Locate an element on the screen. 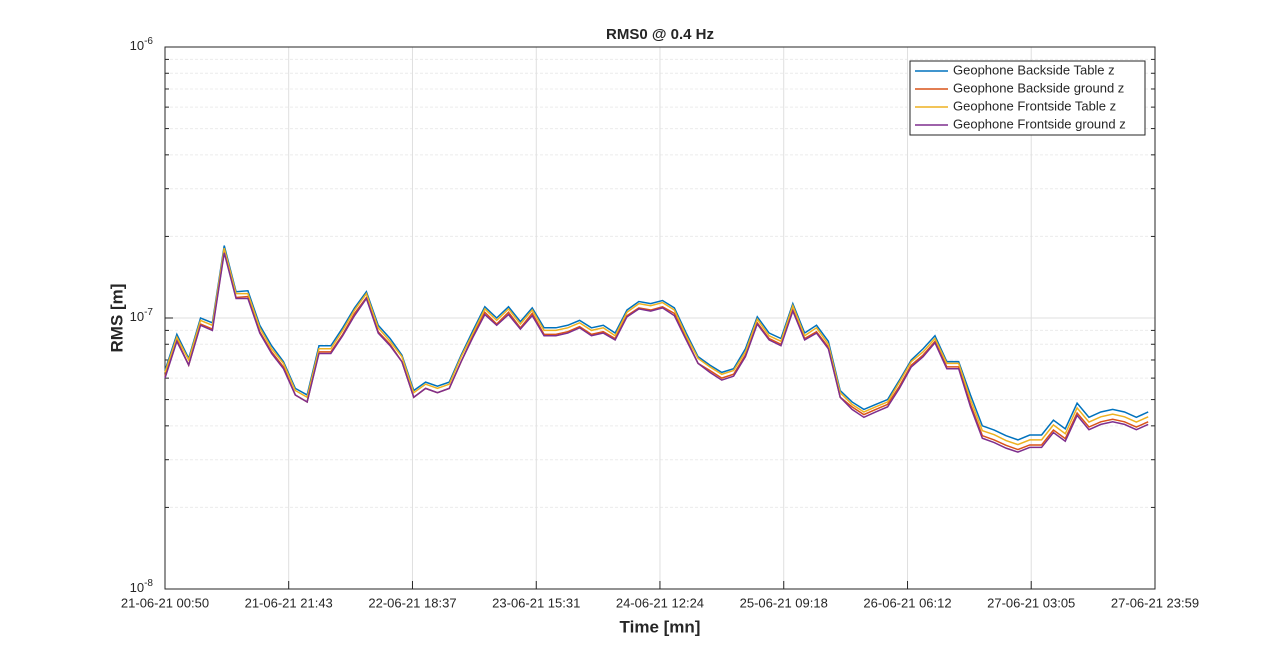  x-tick-label: 24-06-21 12:24 is located at coordinates (660, 602).